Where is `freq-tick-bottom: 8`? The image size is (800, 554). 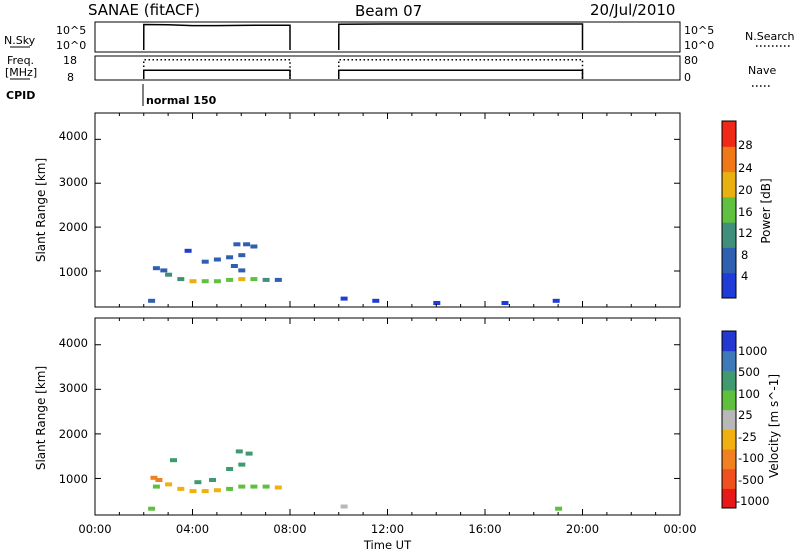 freq-tick-bottom: 8 is located at coordinates (70, 77).